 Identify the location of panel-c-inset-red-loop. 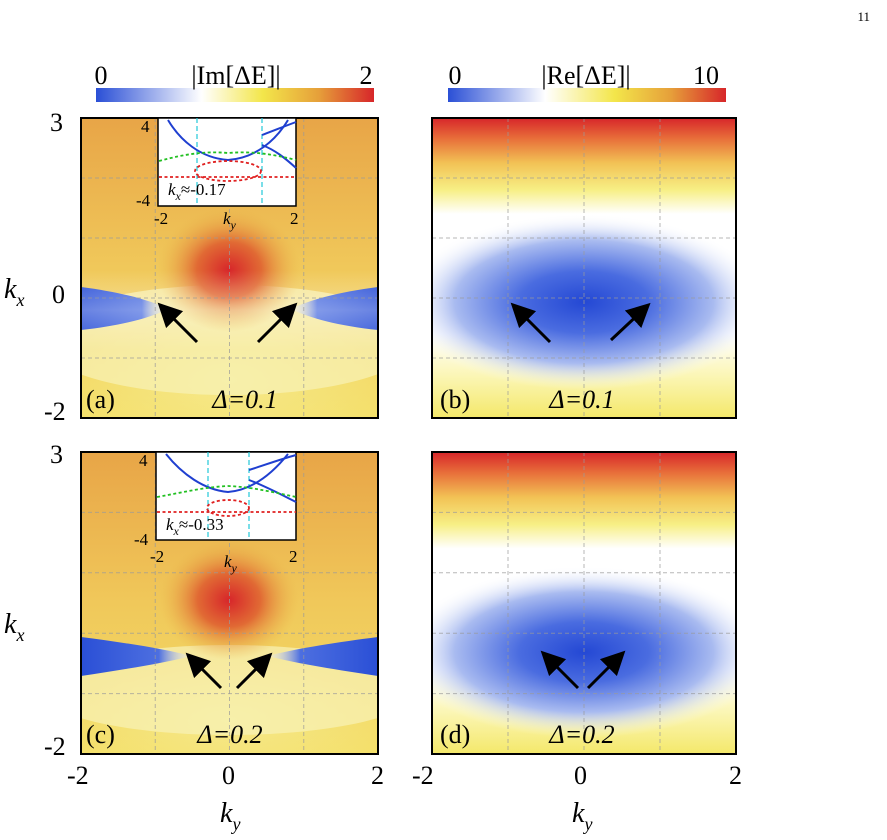
(228, 508).